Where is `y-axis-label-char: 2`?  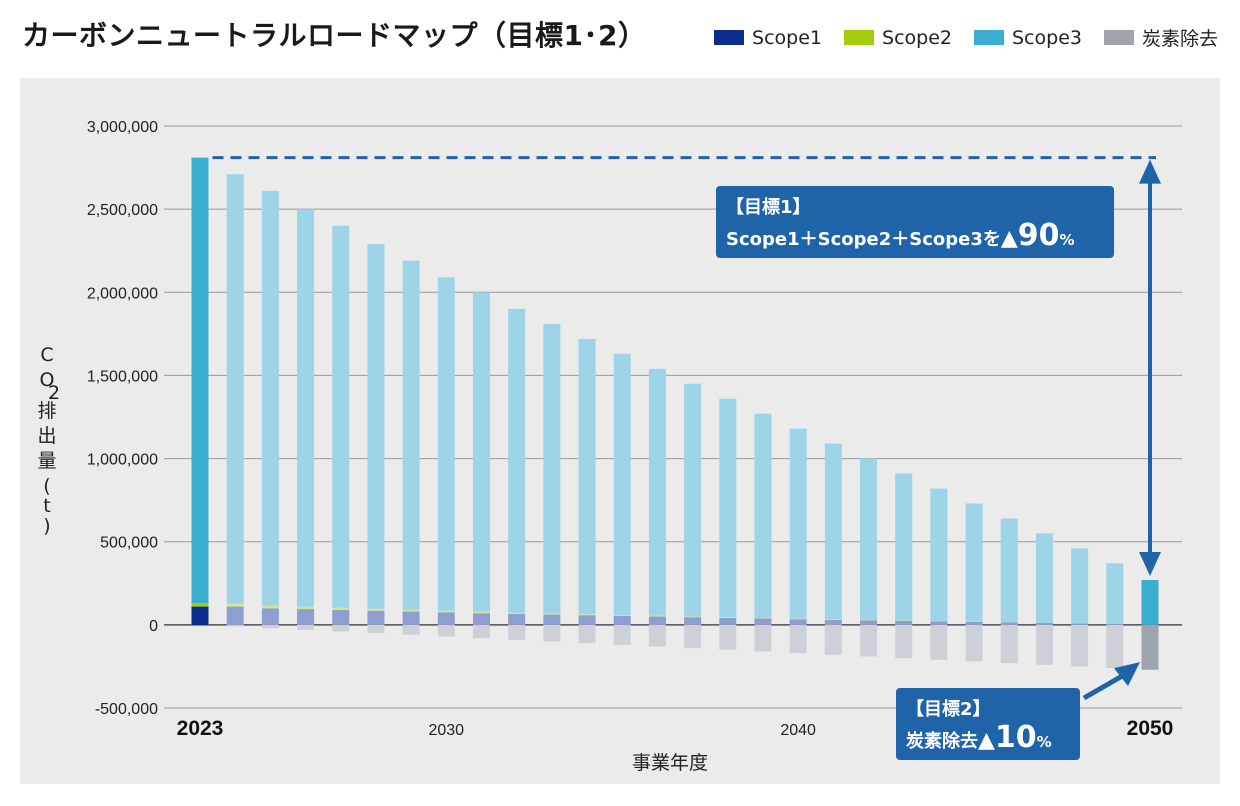
y-axis-label-char: 2 is located at coordinates (54, 393).